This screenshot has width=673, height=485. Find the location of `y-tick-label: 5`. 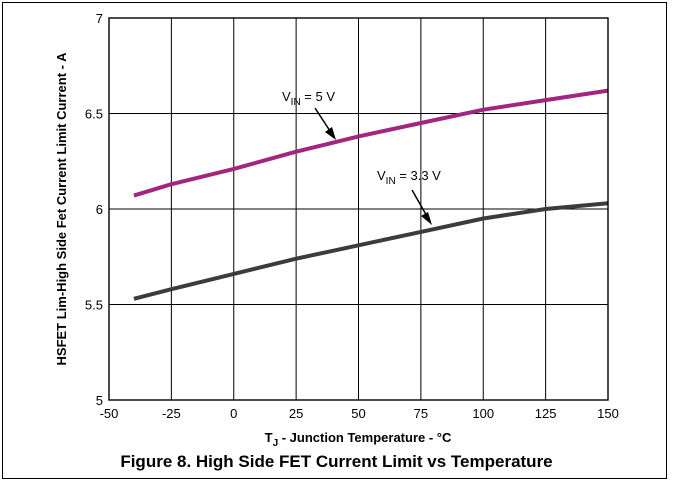

y-tick-label: 5 is located at coordinates (99, 400).